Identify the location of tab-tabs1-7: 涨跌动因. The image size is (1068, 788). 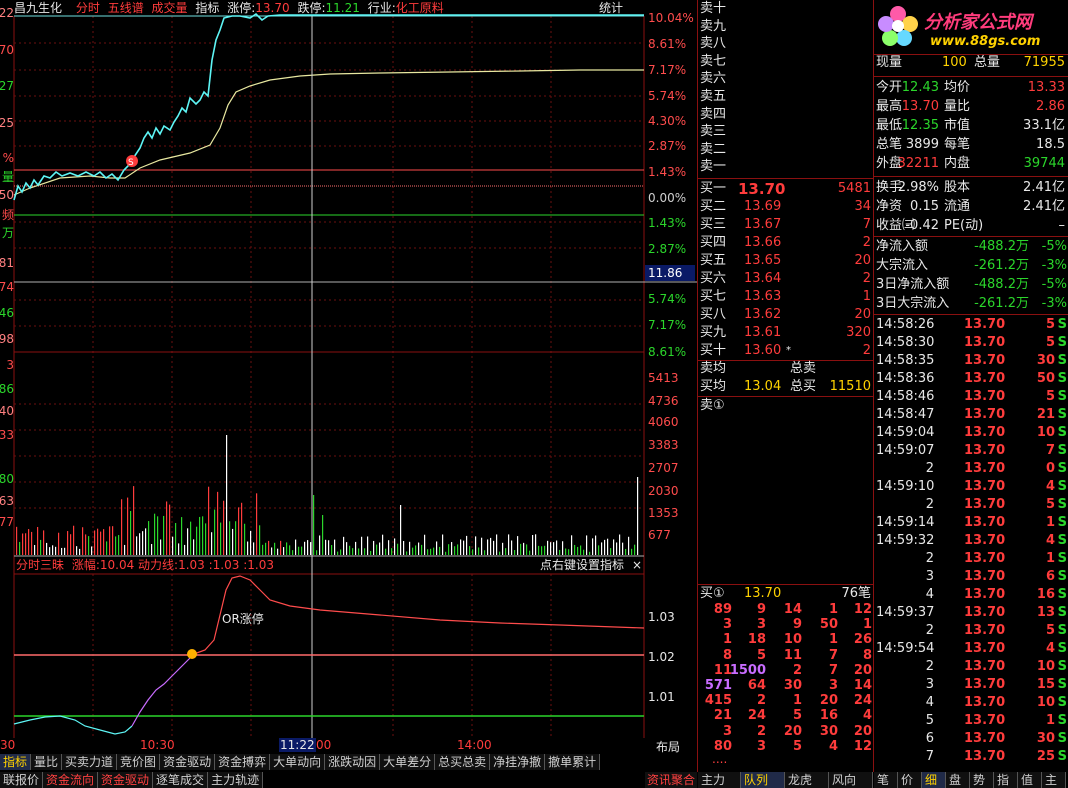
(353, 762).